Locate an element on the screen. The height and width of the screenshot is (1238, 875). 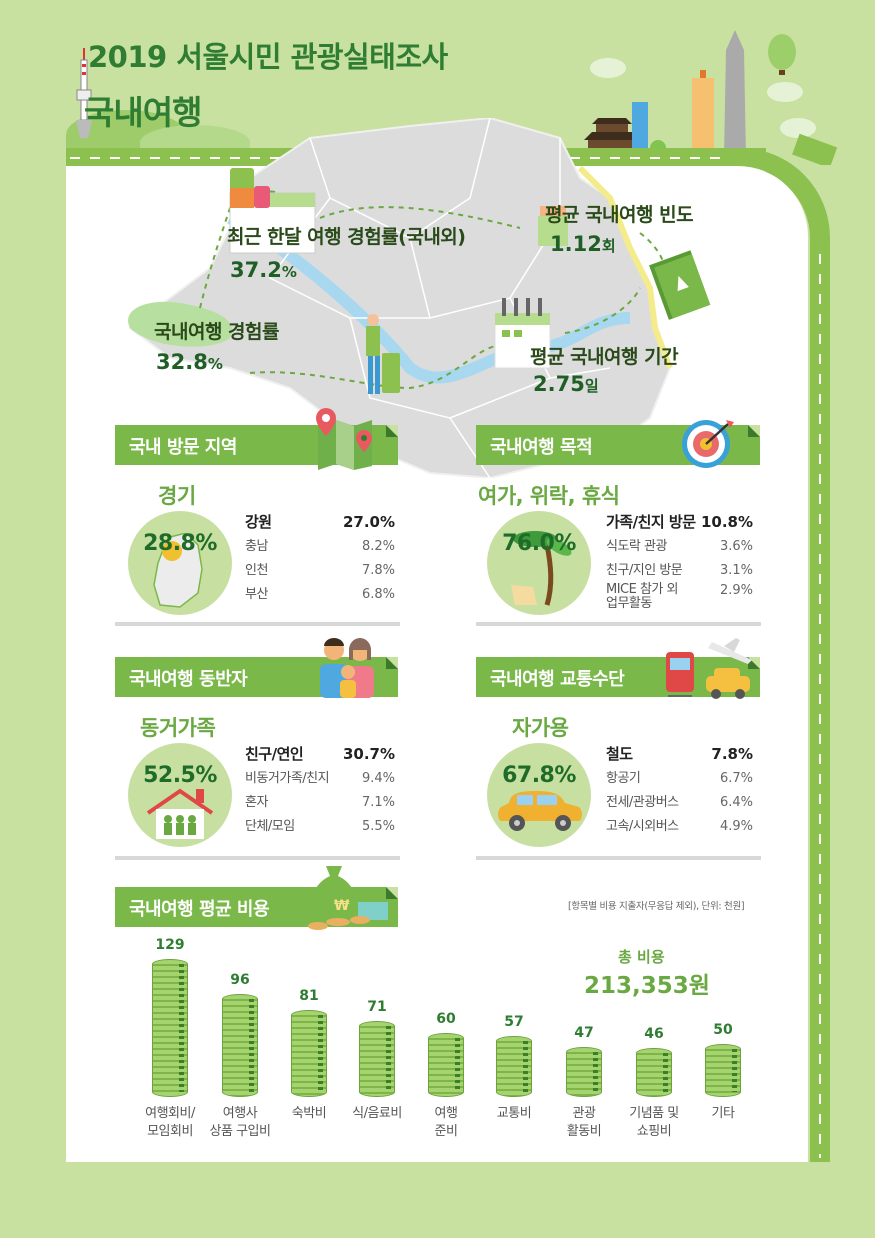
transport-icon is located at coordinates (709, 668).